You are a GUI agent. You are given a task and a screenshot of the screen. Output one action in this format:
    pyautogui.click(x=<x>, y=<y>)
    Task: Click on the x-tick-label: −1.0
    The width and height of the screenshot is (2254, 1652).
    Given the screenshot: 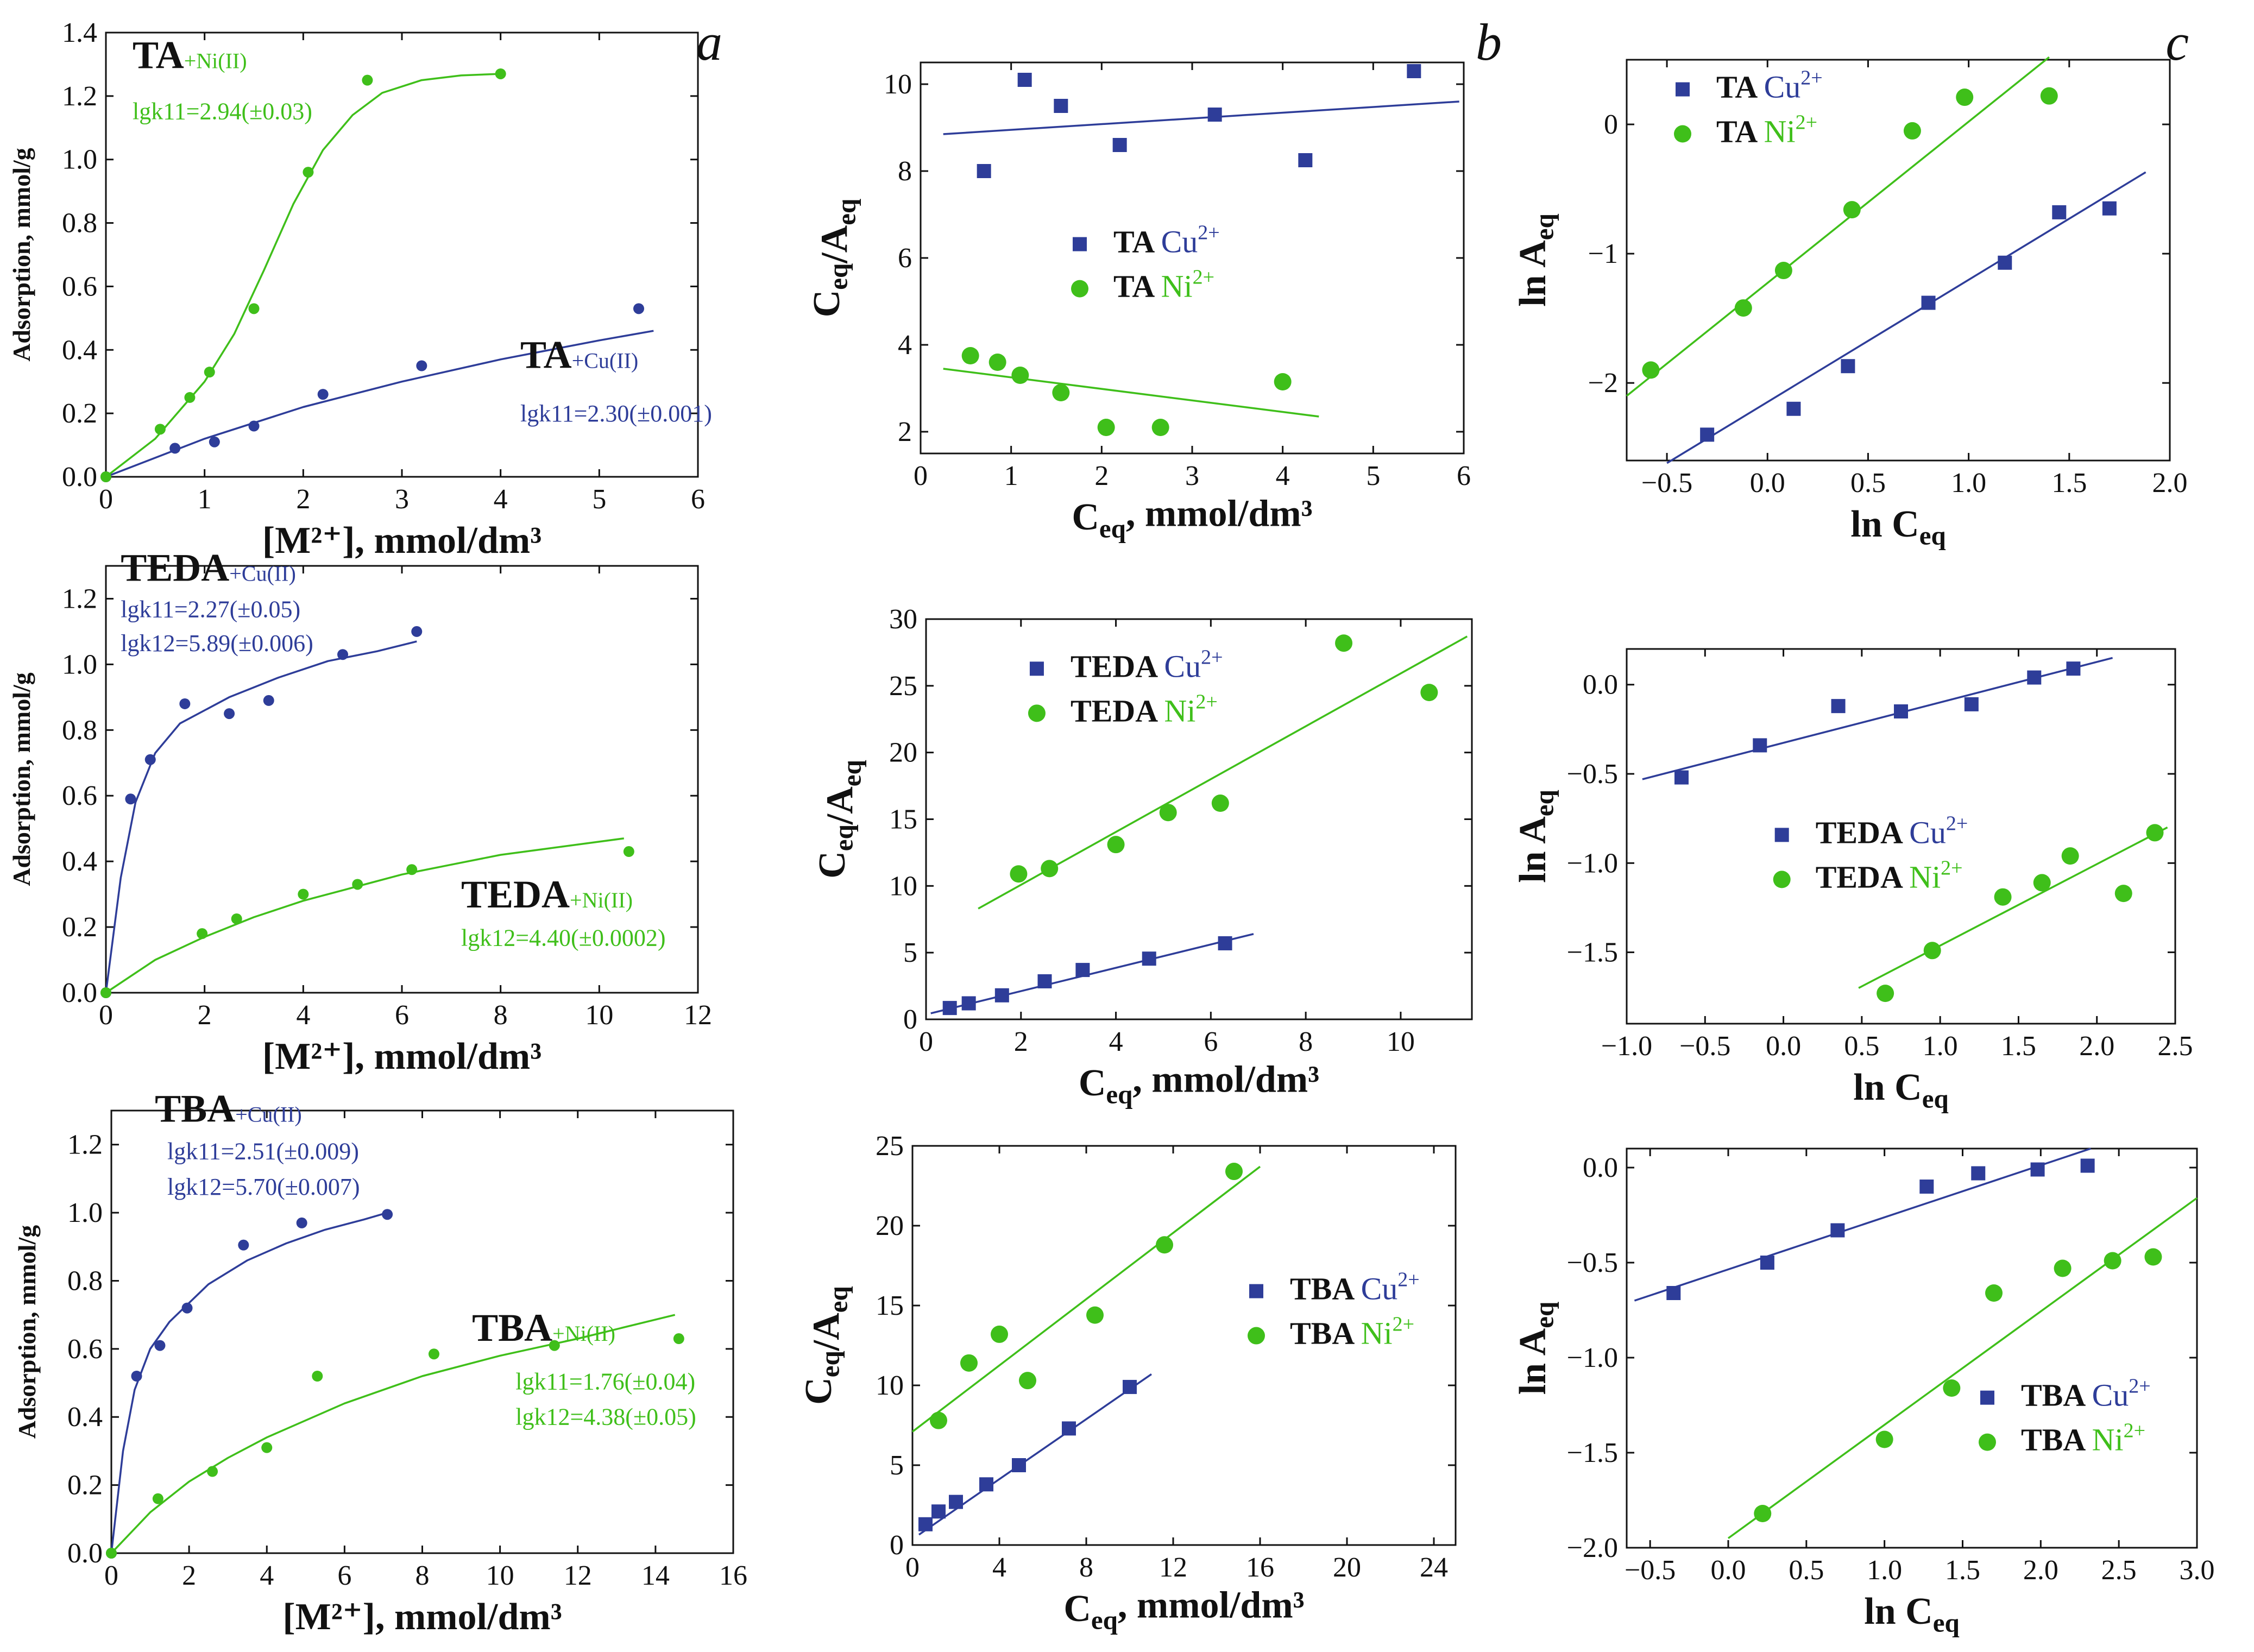 What is the action you would take?
    pyautogui.click(x=1626, y=1046)
    